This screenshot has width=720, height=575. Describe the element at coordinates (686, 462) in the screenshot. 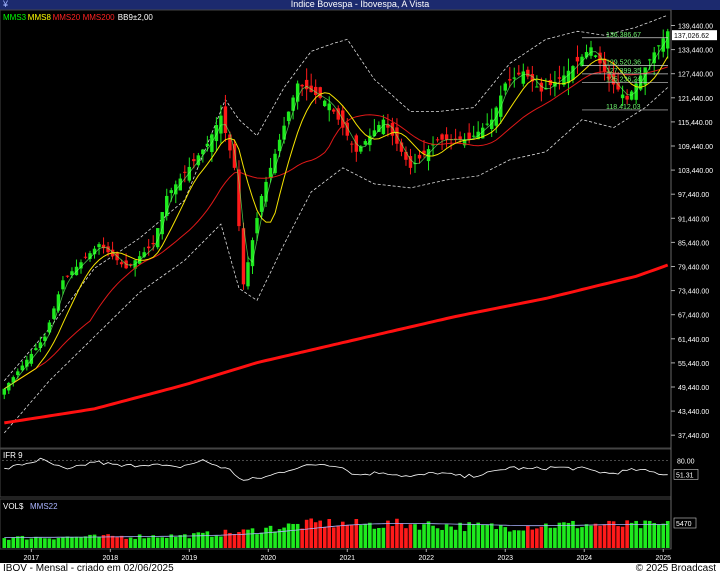

I see `ifr-tick-label: 80.00` at that location.